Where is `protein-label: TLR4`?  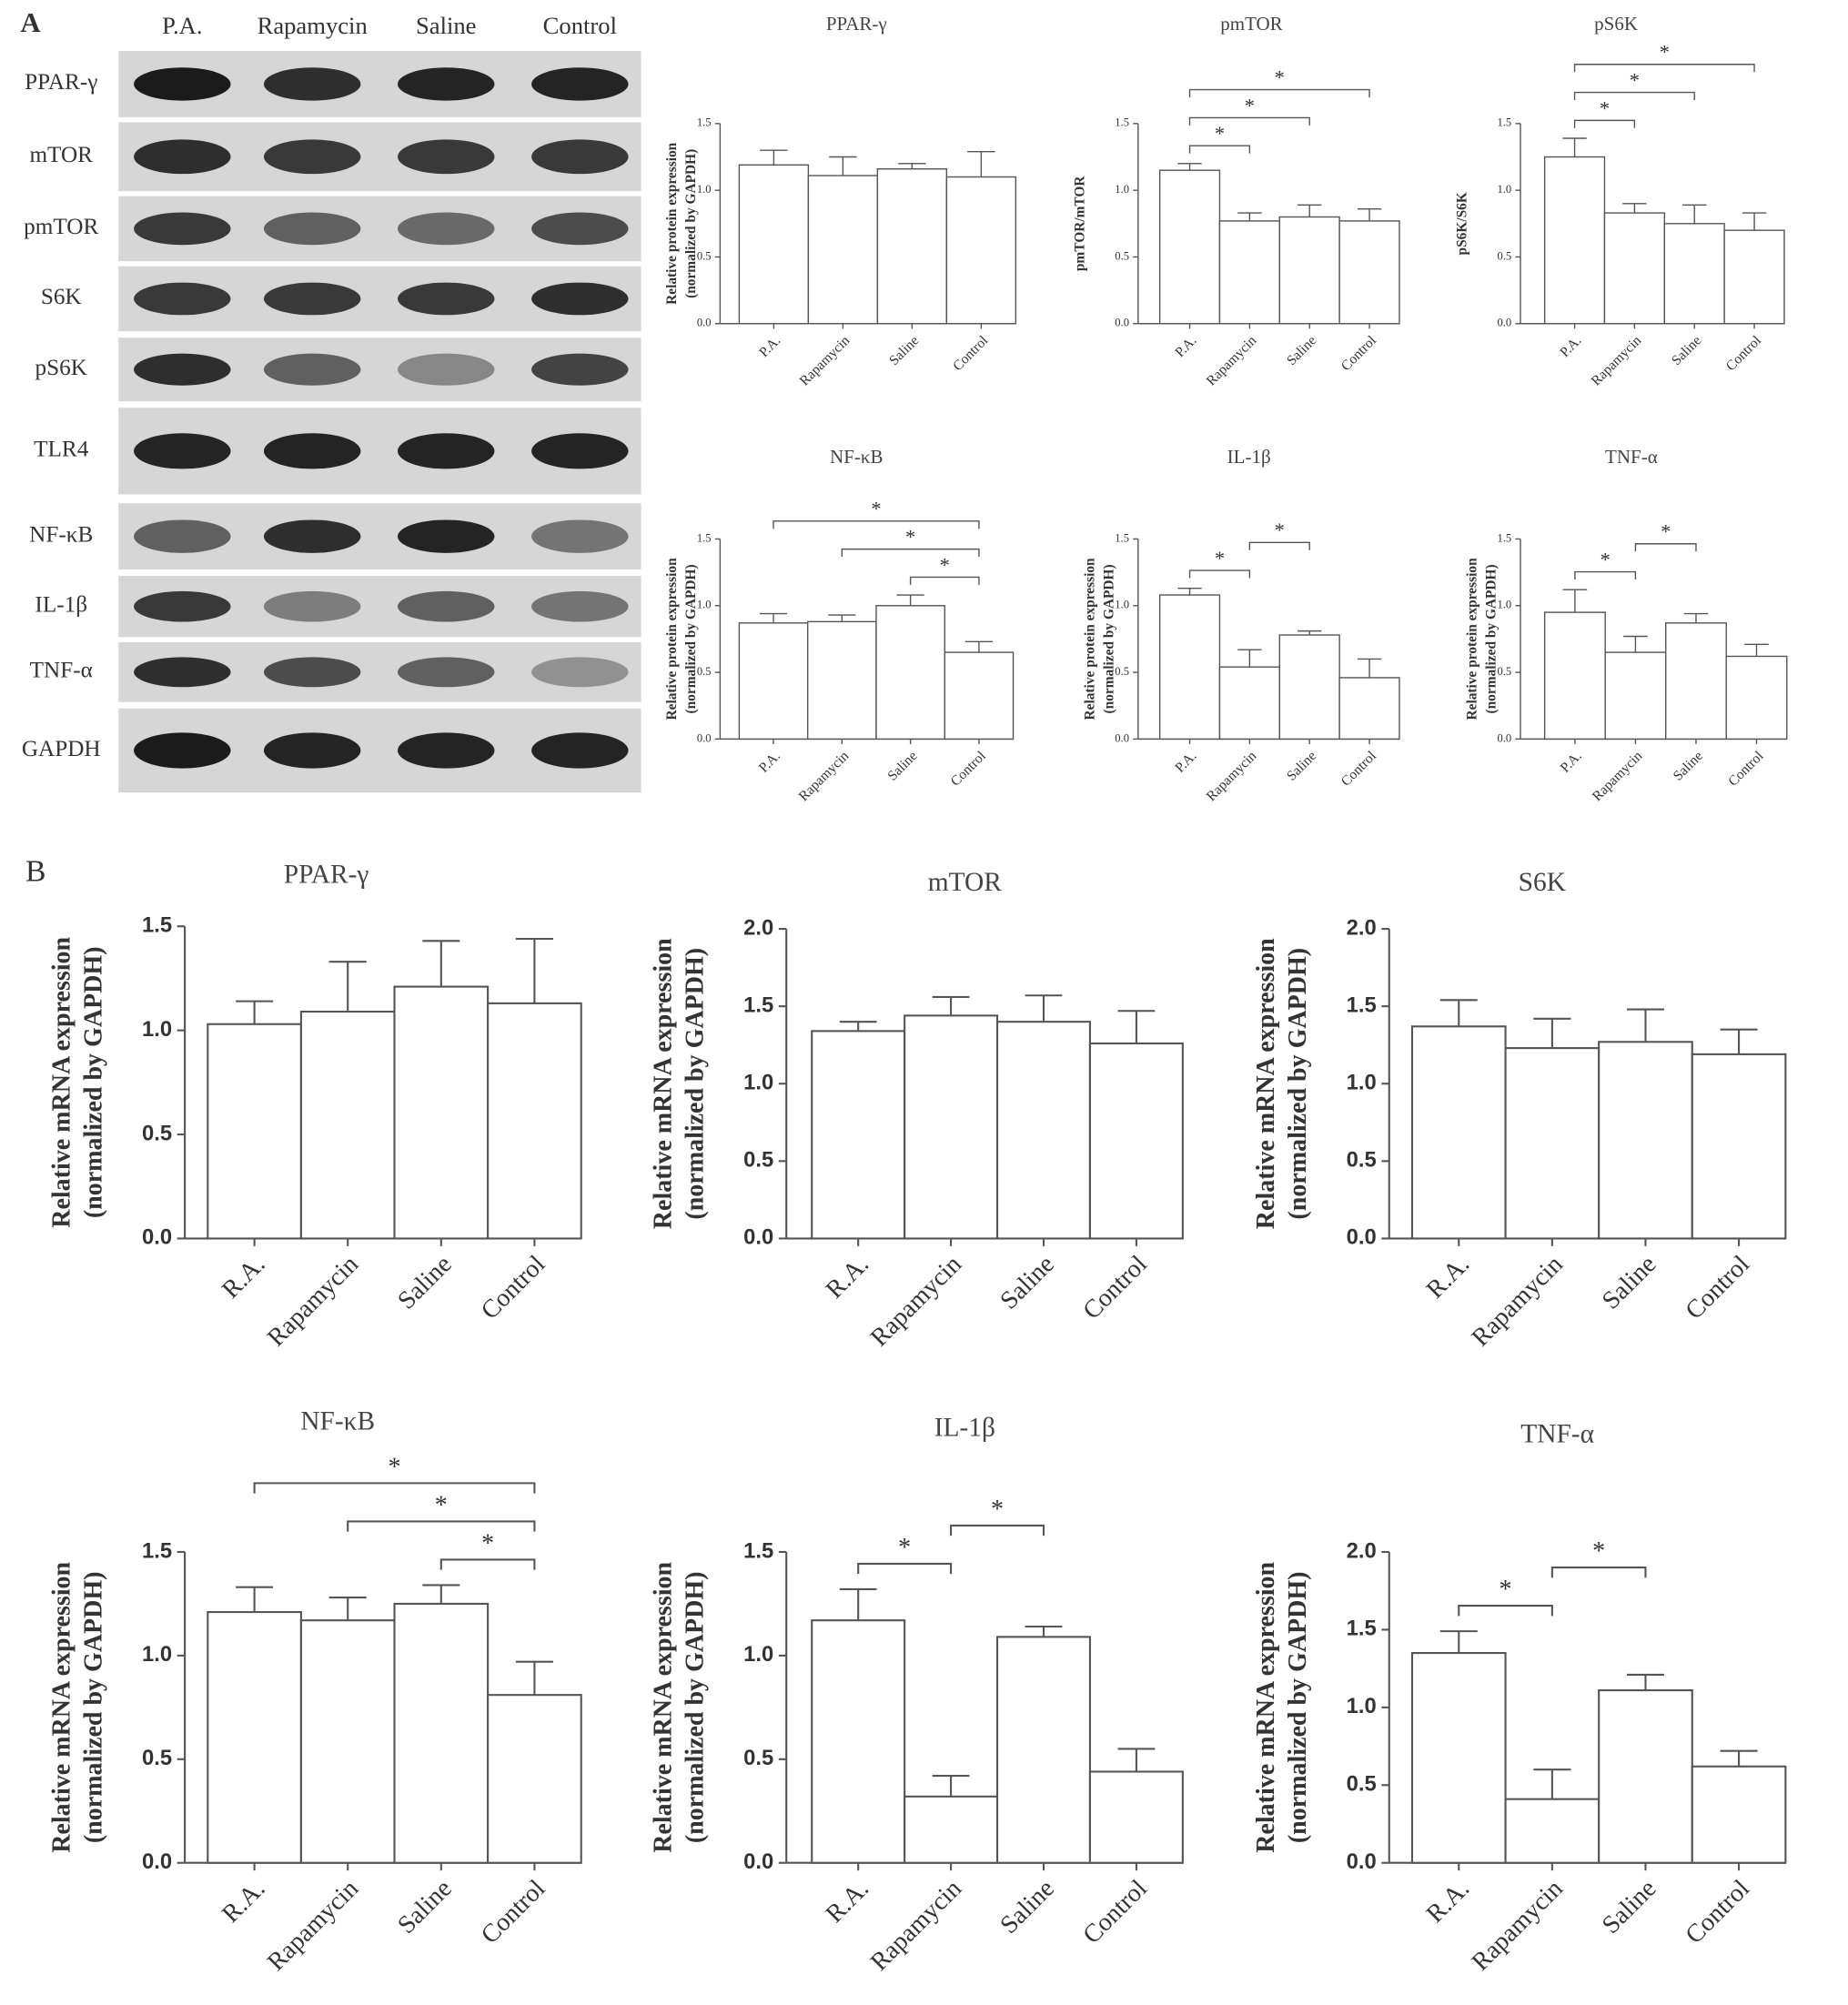
protein-label: TLR4 is located at coordinates (62, 450).